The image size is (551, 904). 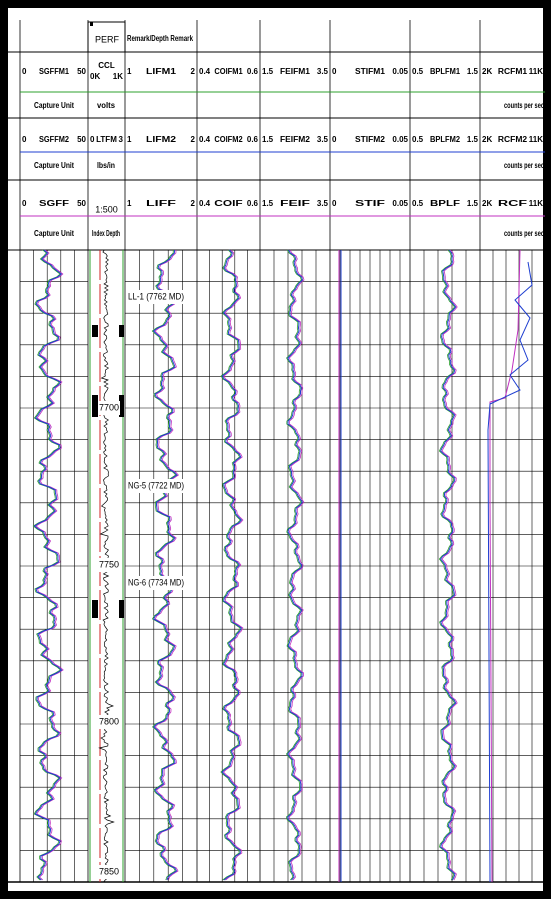 I want to click on depth-label: 7750, so click(x=109, y=564).